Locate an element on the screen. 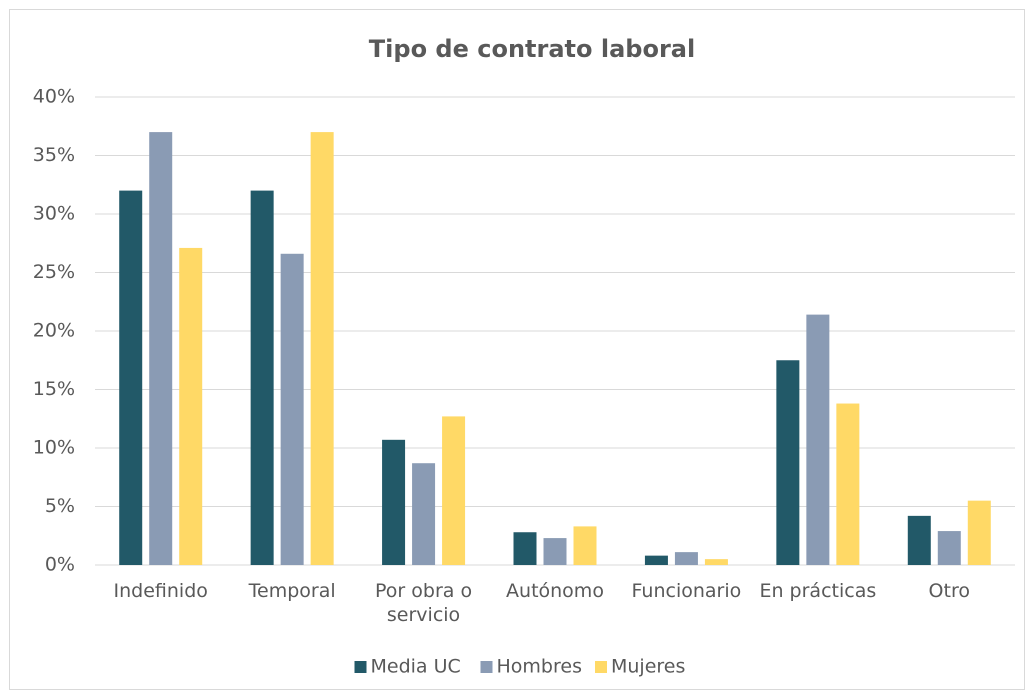  y-tick-label: 15% is located at coordinates (54, 389).